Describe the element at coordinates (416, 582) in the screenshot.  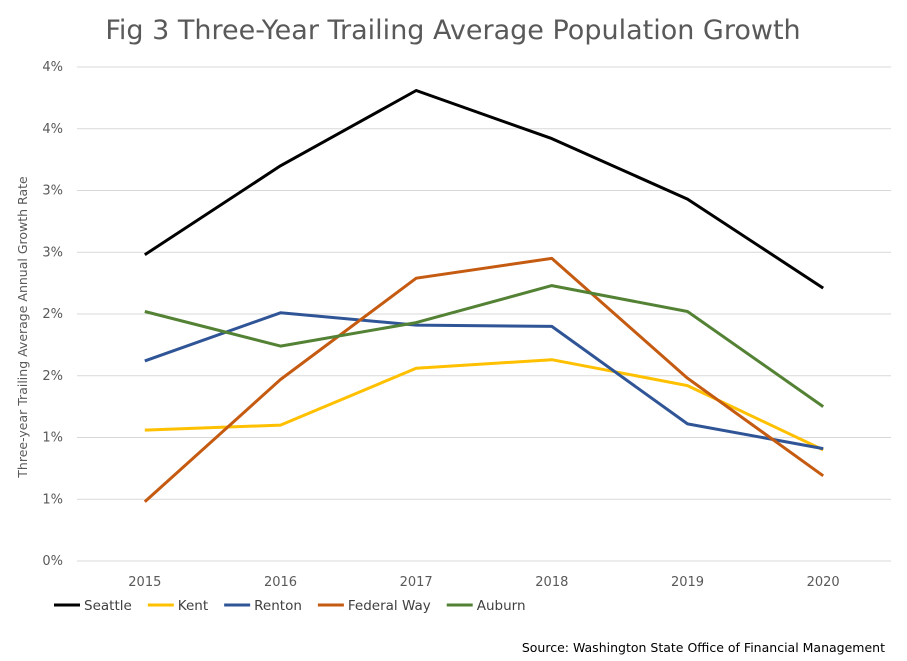
I see `x-tick-label: 2017` at that location.